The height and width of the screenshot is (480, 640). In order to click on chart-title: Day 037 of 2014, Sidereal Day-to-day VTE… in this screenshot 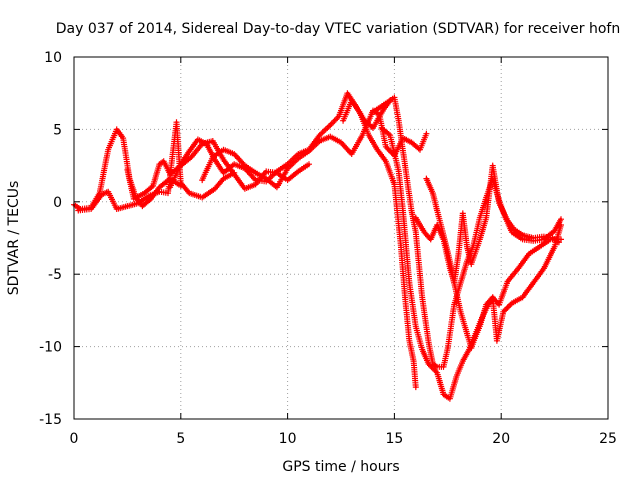, I will do `click(338, 29)`.